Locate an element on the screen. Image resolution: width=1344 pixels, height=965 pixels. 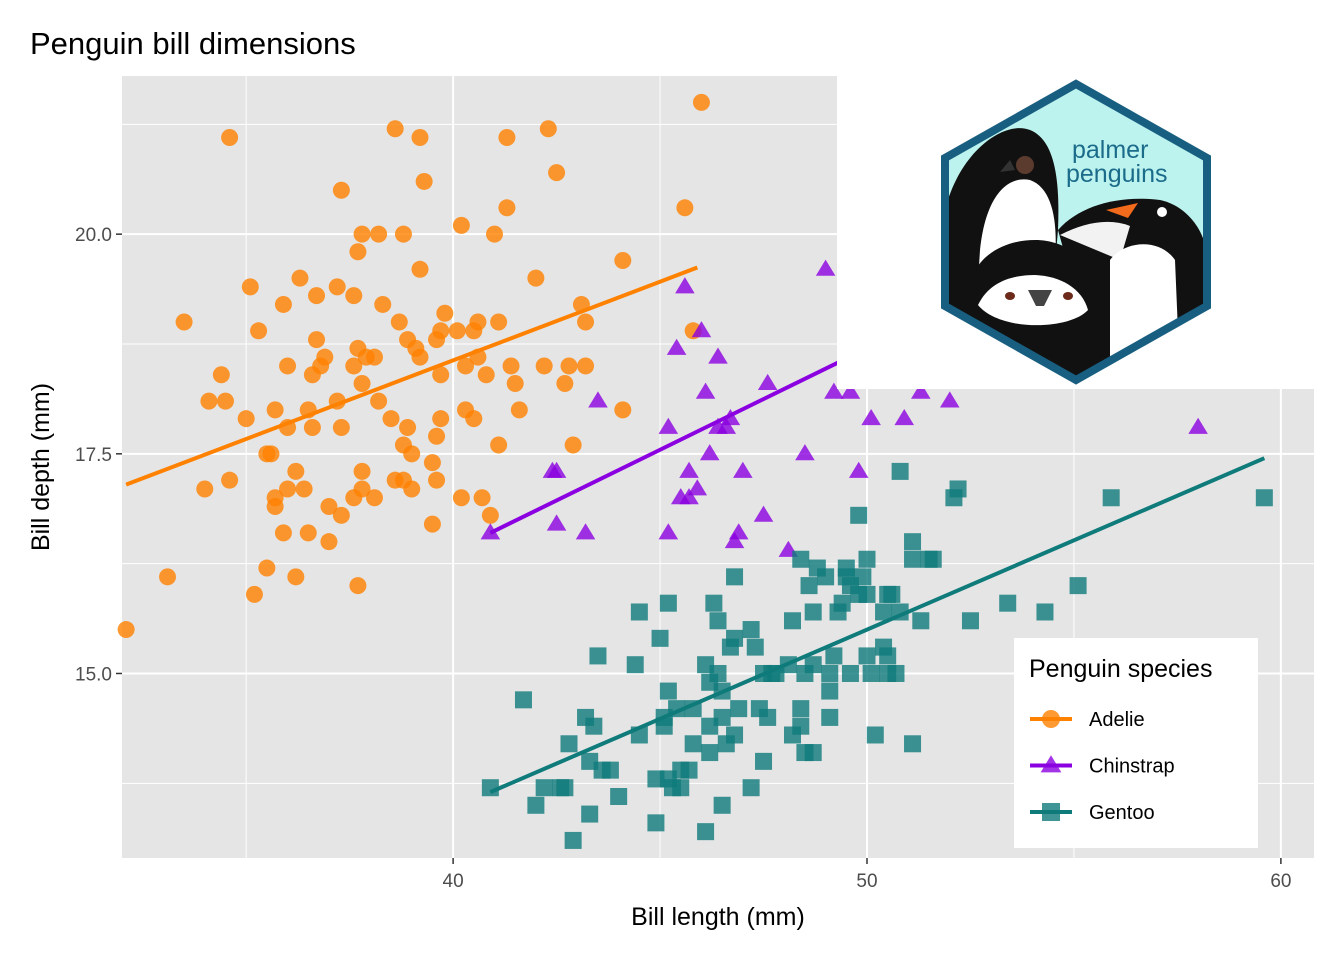
adelie-fit-line is located at coordinates (412, 376).